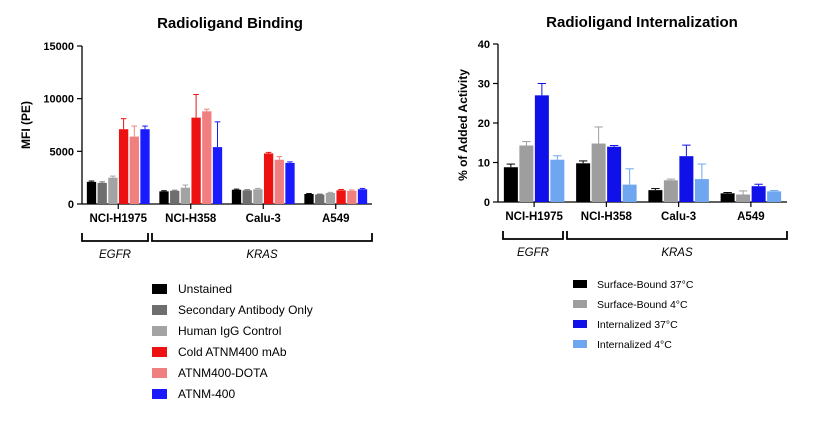 The width and height of the screenshot is (819, 429). I want to click on bar-calu-3-s5, so click(279, 181).